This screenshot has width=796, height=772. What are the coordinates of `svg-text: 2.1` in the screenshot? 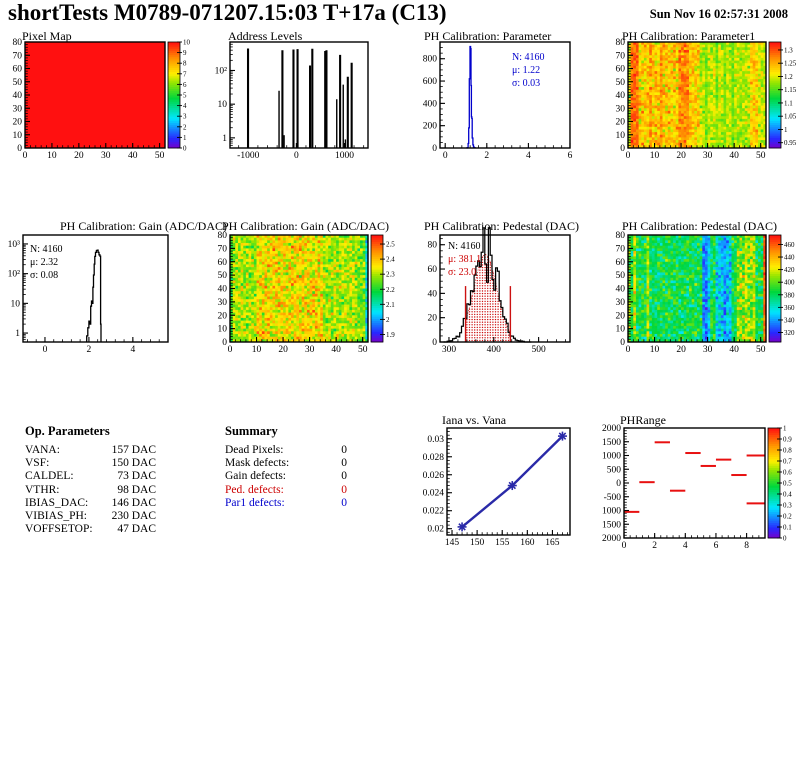 It's located at (390, 305).